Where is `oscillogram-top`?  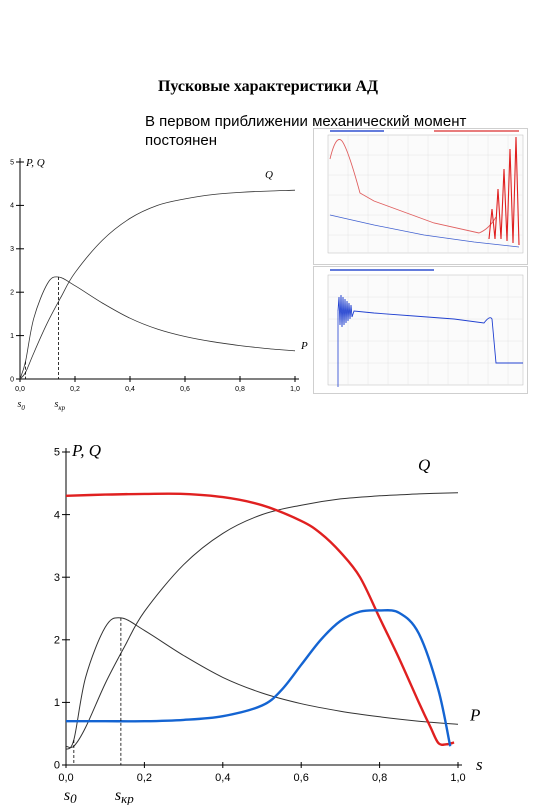 oscillogram-top is located at coordinates (420, 196).